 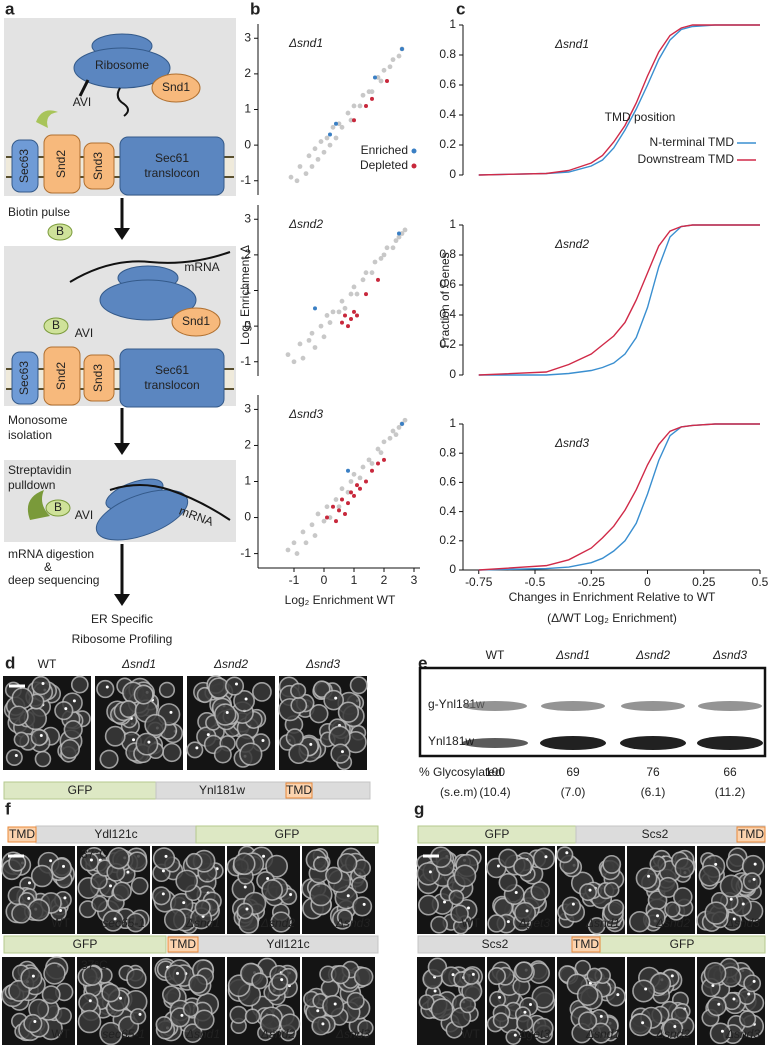 What do you see at coordinates (247, 517) in the screenshot?
I see `y-tick-label: 0` at bounding box center [247, 517].